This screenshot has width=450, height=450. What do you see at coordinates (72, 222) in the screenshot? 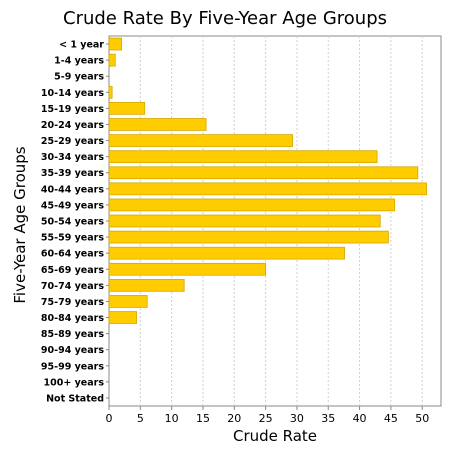
I see `y-tick-label: 50-54 years` at bounding box center [72, 222].